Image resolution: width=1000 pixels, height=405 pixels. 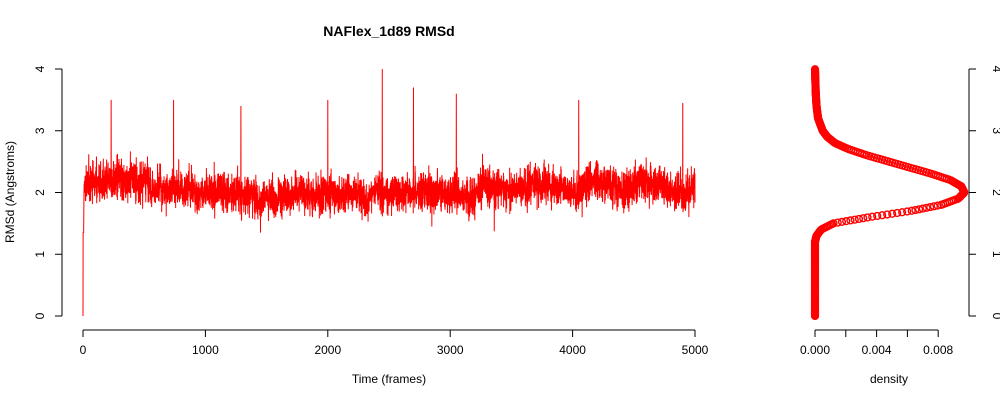 What do you see at coordinates (40, 68) in the screenshot?
I see `y-tick-label: 4` at bounding box center [40, 68].